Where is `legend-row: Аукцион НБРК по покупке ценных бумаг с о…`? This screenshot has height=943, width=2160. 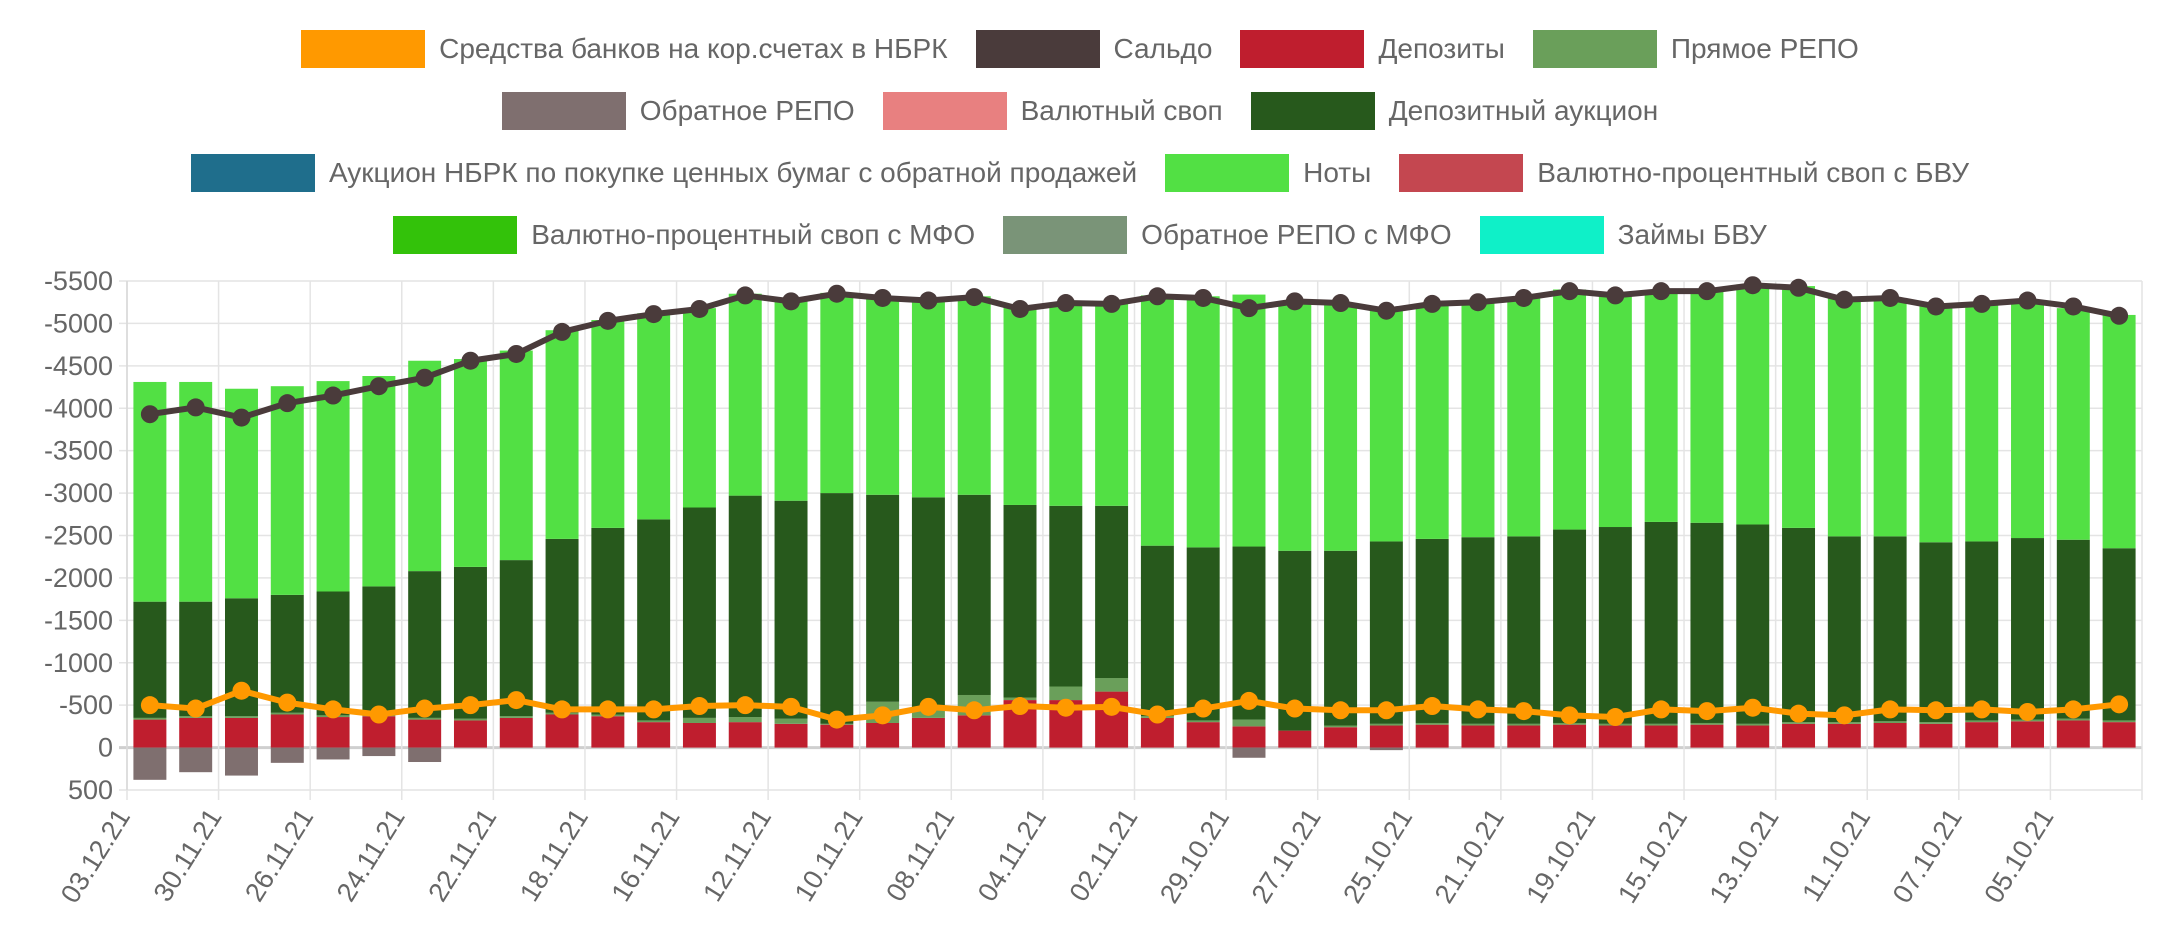
legend-row: Аукцион НБРК по покупке ценных бумаг с о… is located at coordinates (1080, 173).